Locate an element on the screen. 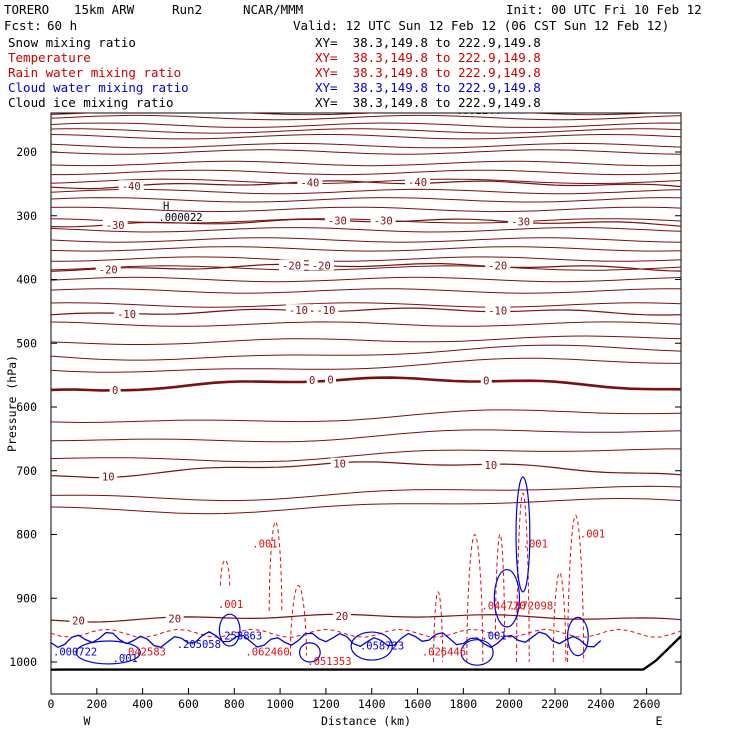 The width and height of the screenshot is (740, 740). x-tick-label: 1400 is located at coordinates (372, 704).